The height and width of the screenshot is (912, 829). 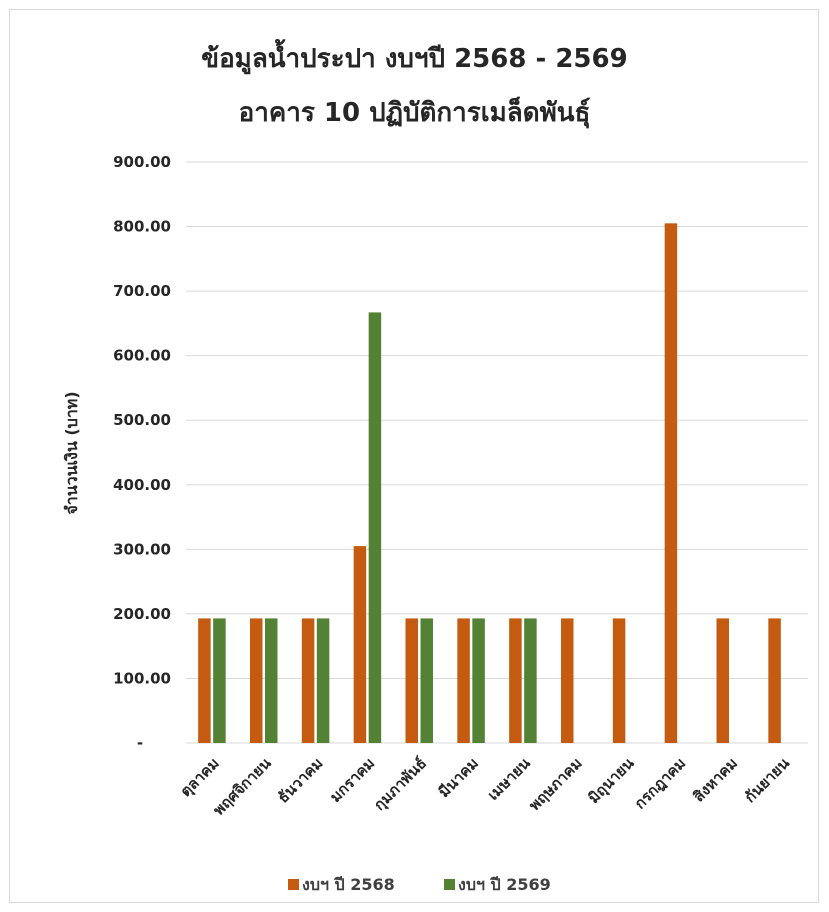 What do you see at coordinates (509, 779) in the screenshot?
I see `x-tick-label-6: เมษายน` at bounding box center [509, 779].